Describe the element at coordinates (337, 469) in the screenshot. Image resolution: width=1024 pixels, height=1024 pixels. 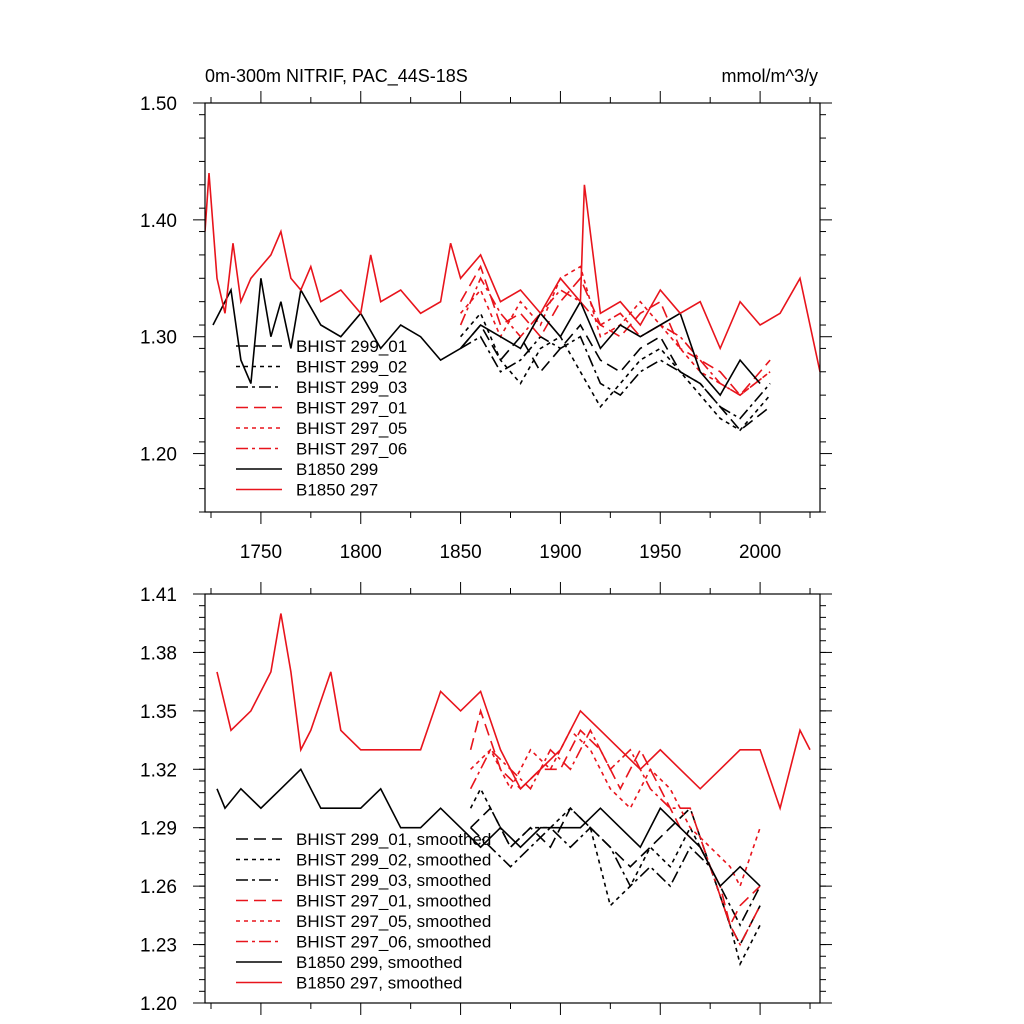
I see `legend-label: B1850 299` at that location.